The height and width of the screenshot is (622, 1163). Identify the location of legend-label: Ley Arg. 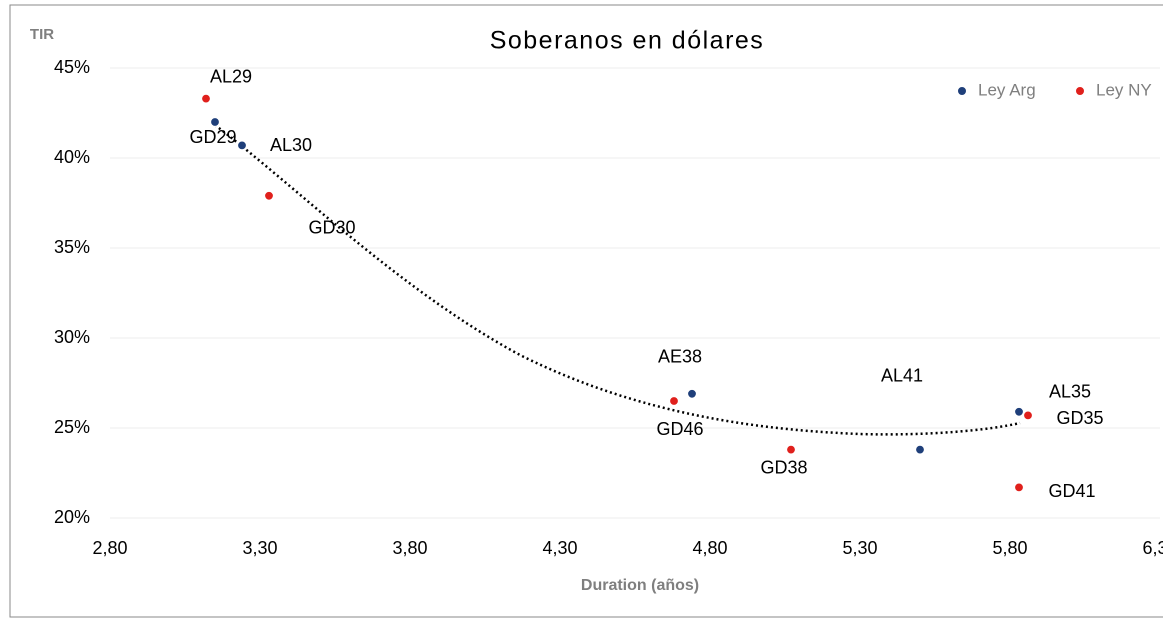
(1007, 89).